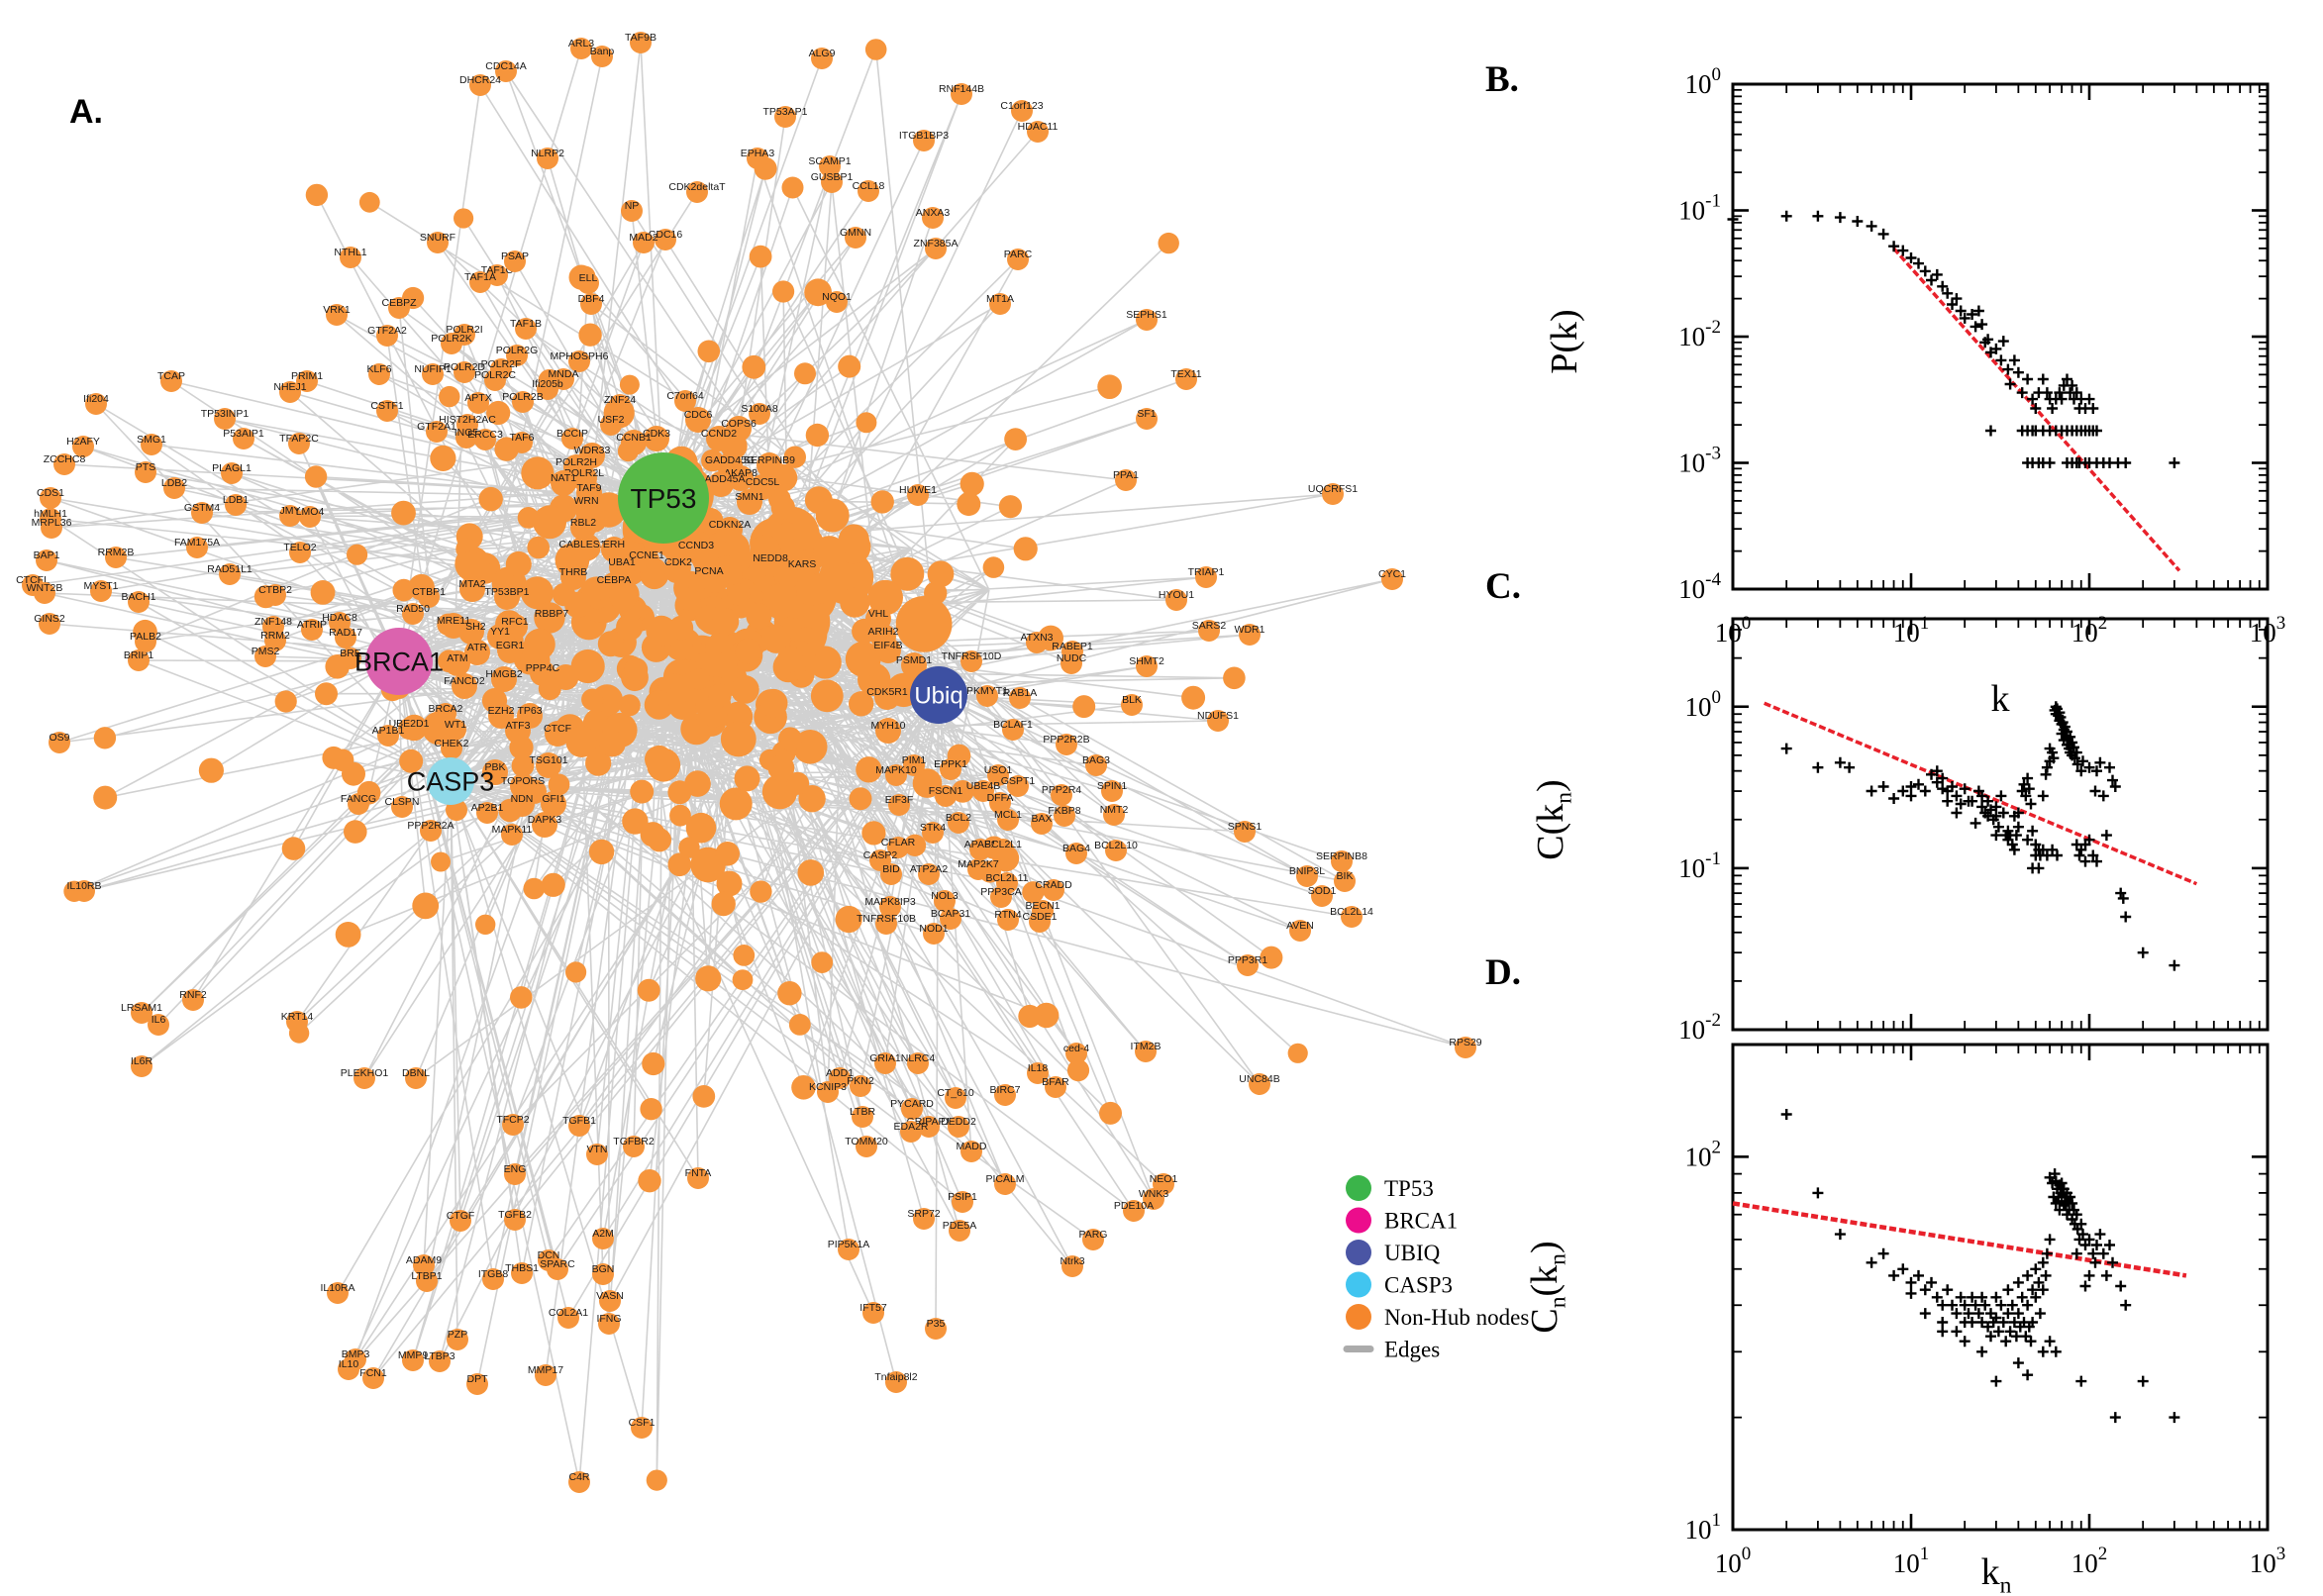 The width and height of the screenshot is (2323, 1596). I want to click on network-node-label: CCND2, so click(719, 434).